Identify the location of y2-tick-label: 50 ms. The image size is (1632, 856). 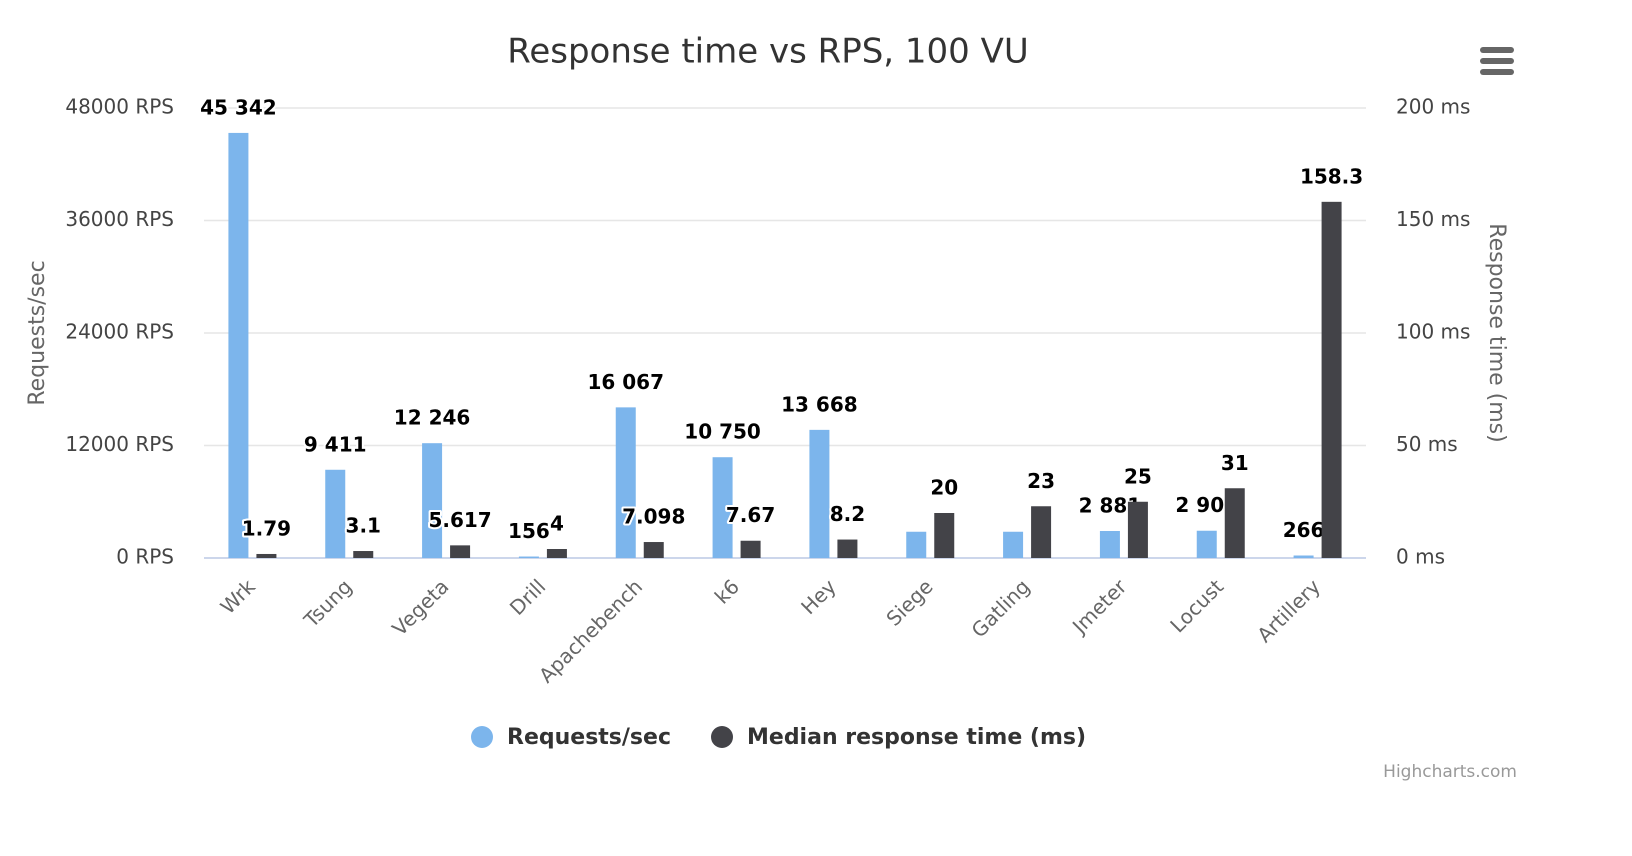
(1427, 444).